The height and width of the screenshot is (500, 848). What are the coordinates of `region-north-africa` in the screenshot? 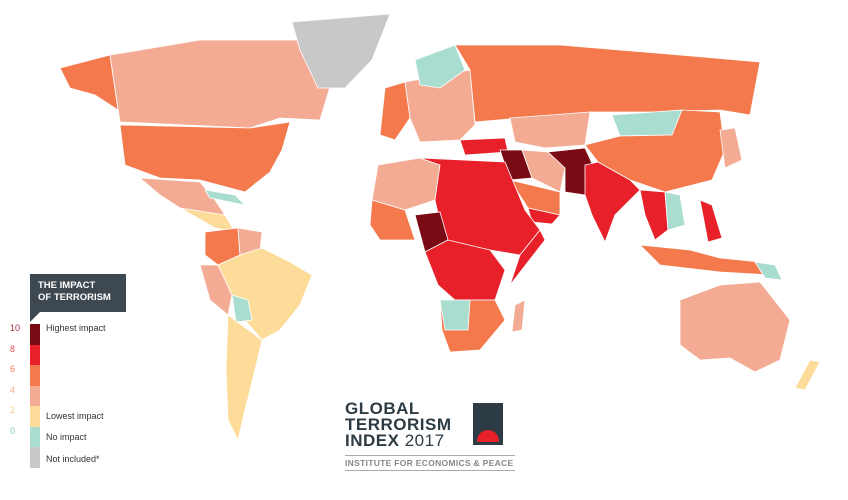 It's located at (406, 184).